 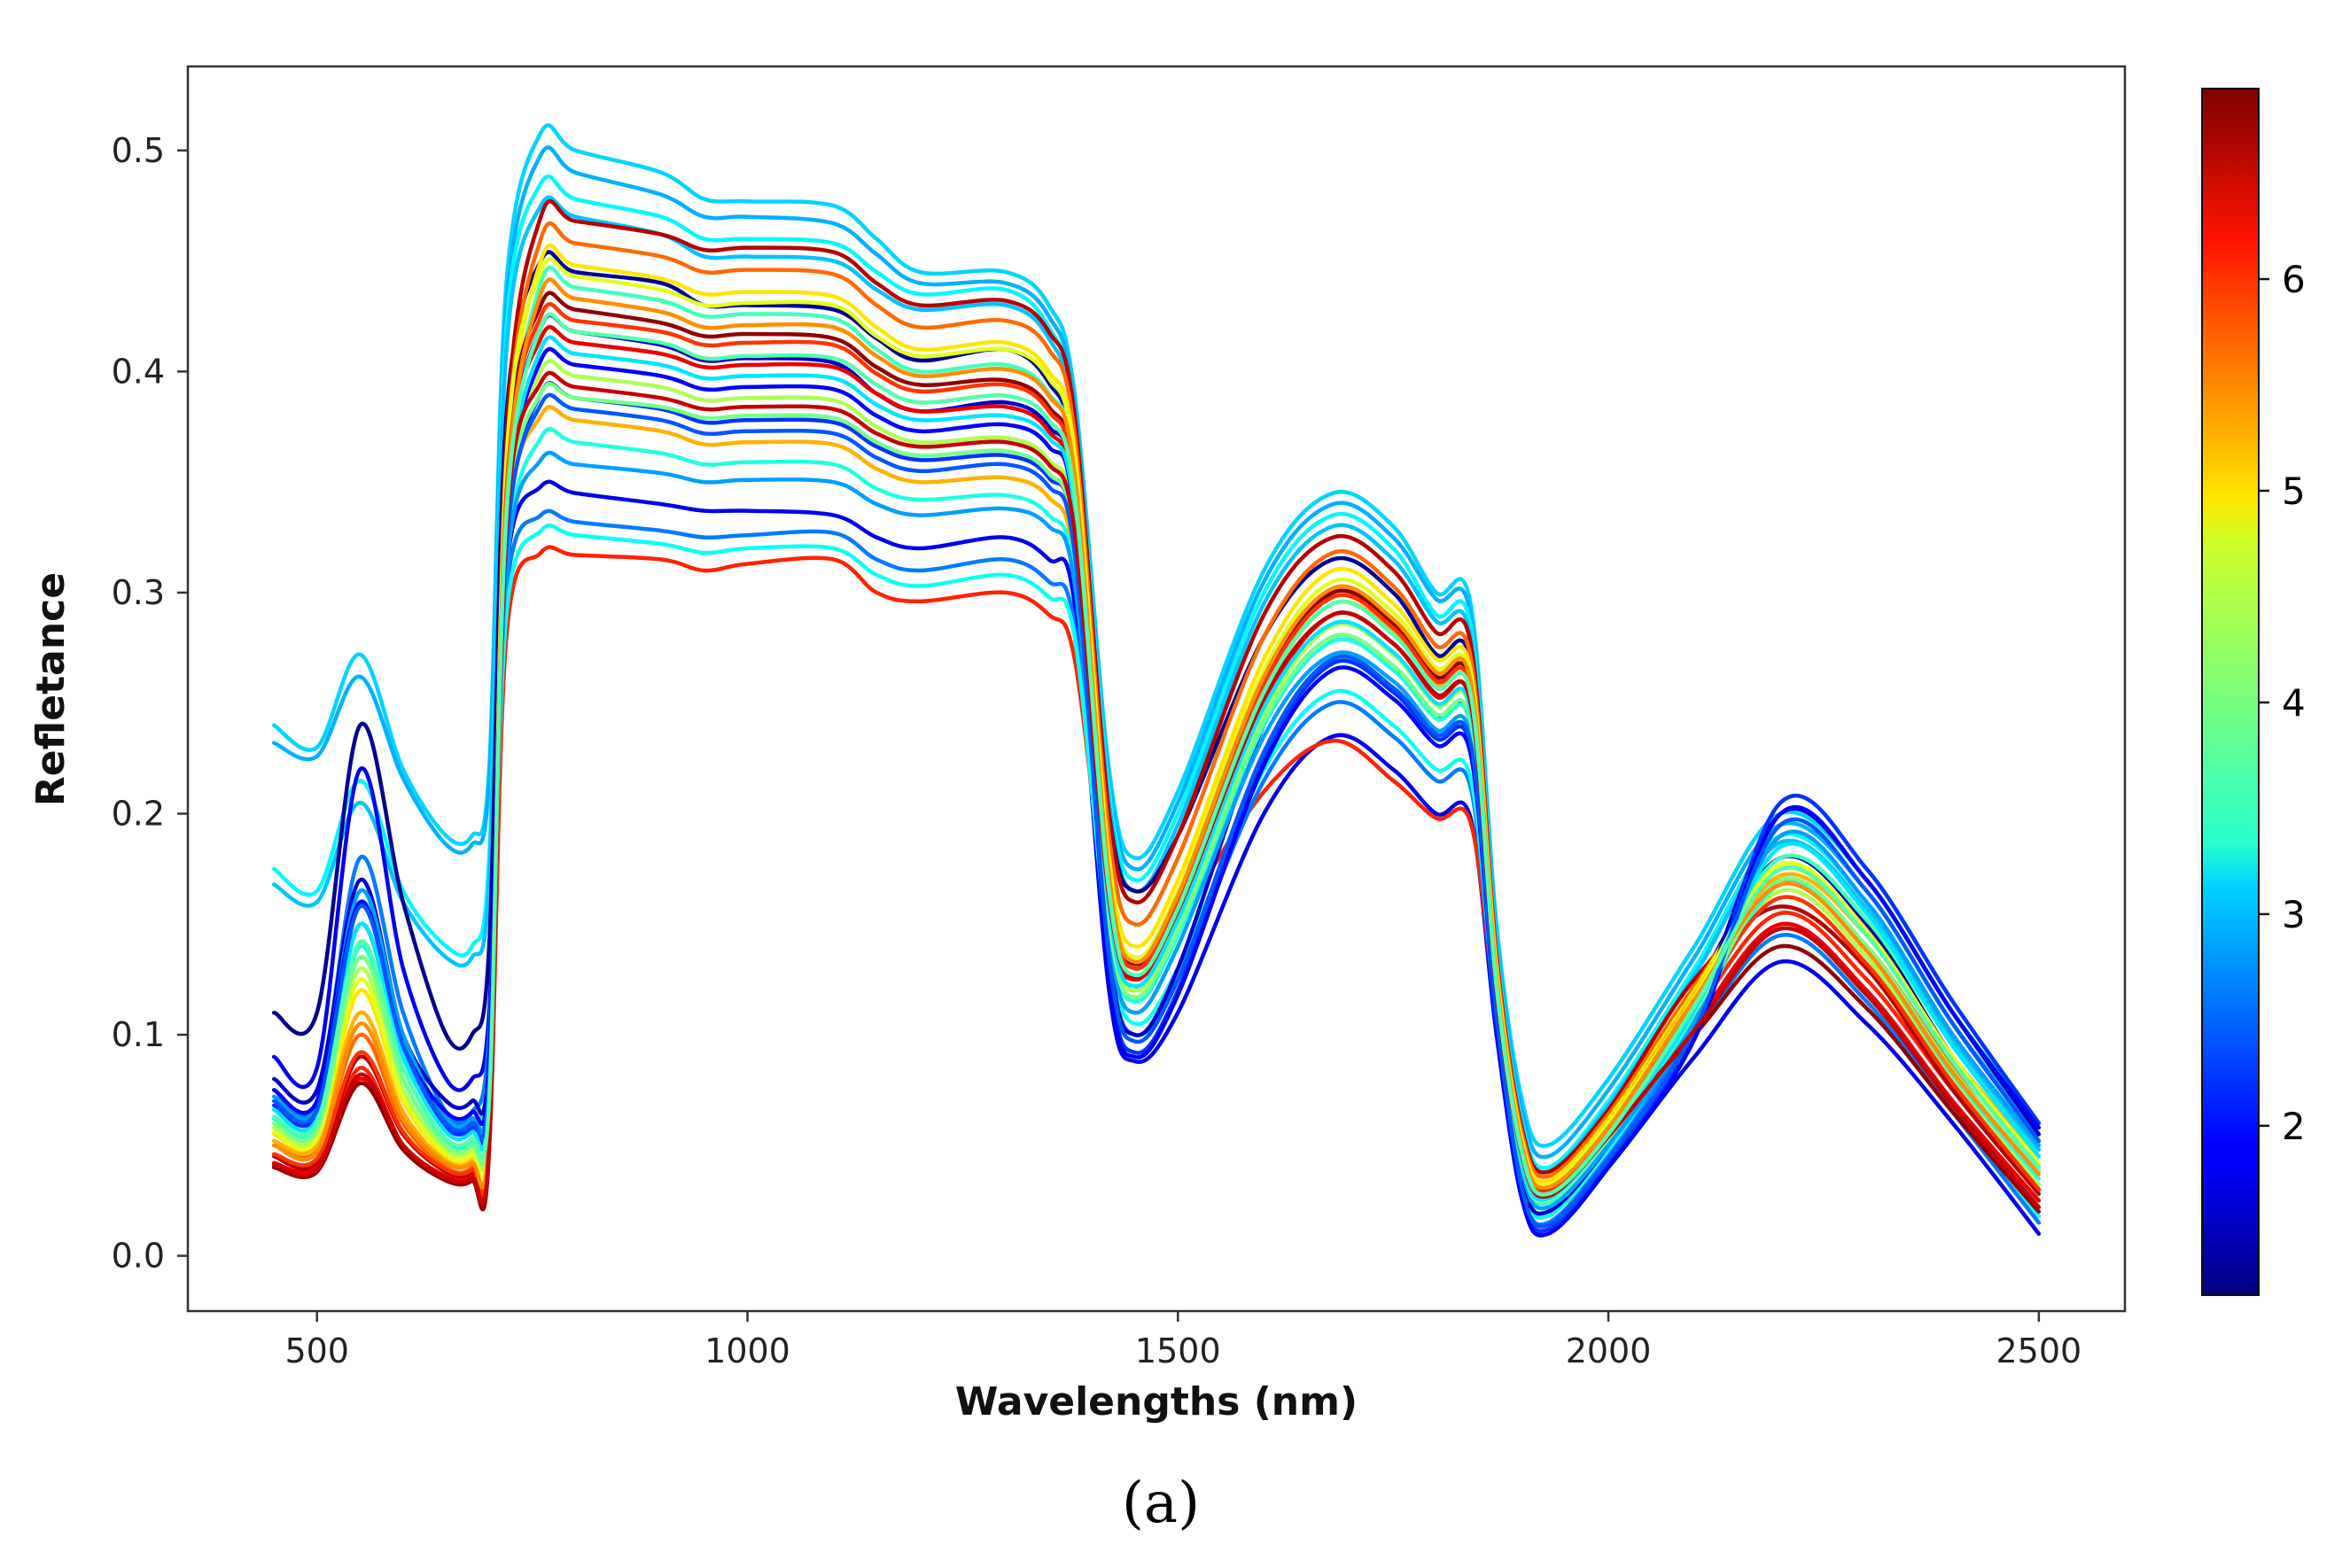 I want to click on colorbar-ticks: 2 3 4 5 6, so click(x=2282, y=703).